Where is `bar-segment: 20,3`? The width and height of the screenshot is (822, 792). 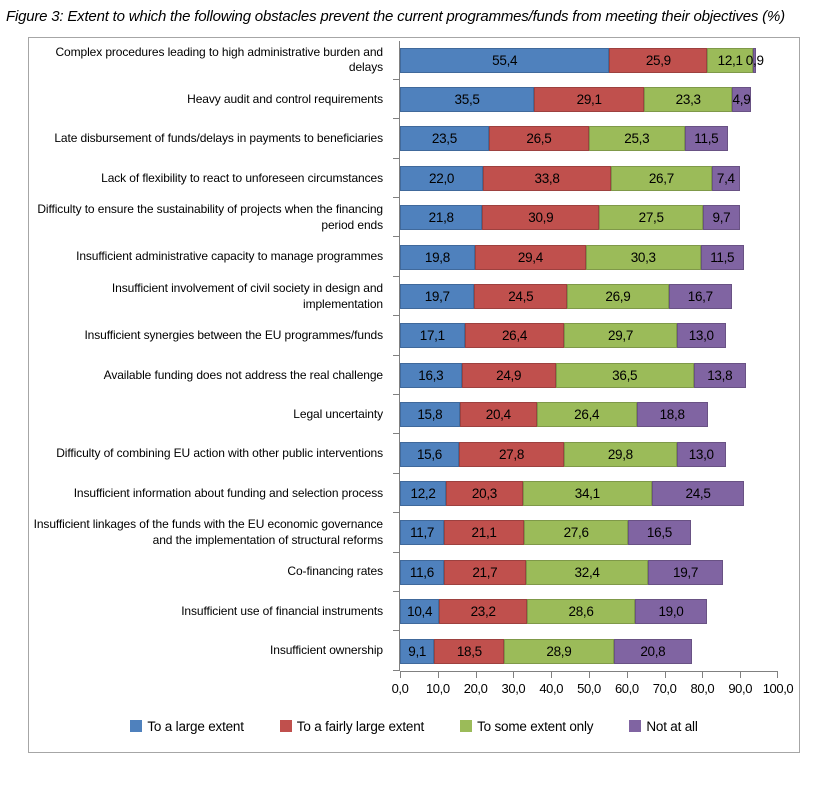
bar-segment: 20,3 is located at coordinates (484, 493).